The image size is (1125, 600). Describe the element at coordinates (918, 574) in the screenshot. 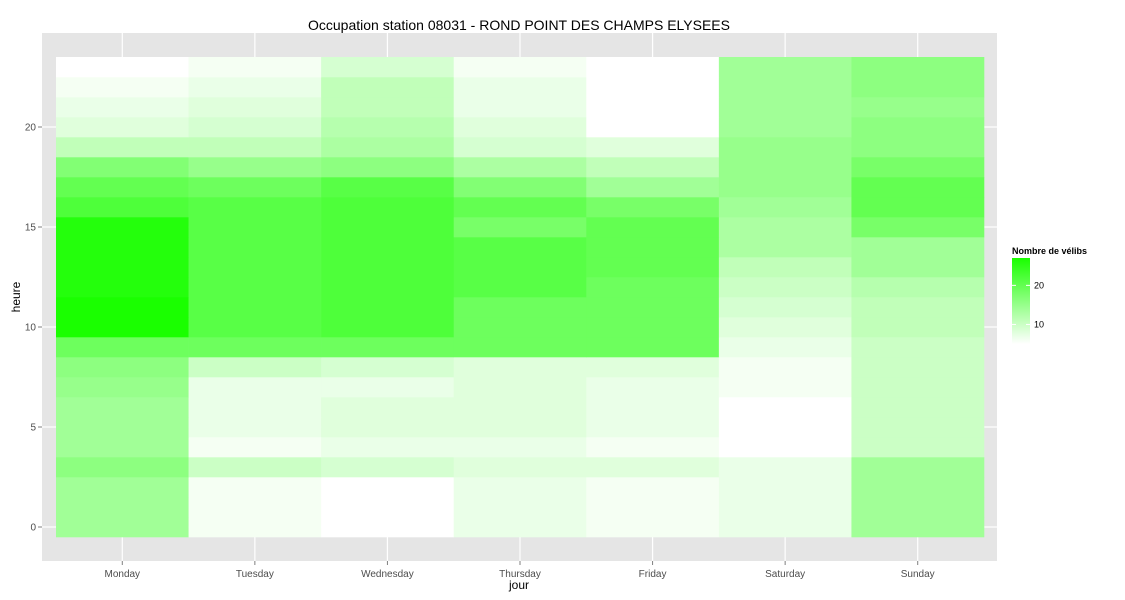

I see `x-tick-label: Sunday` at that location.